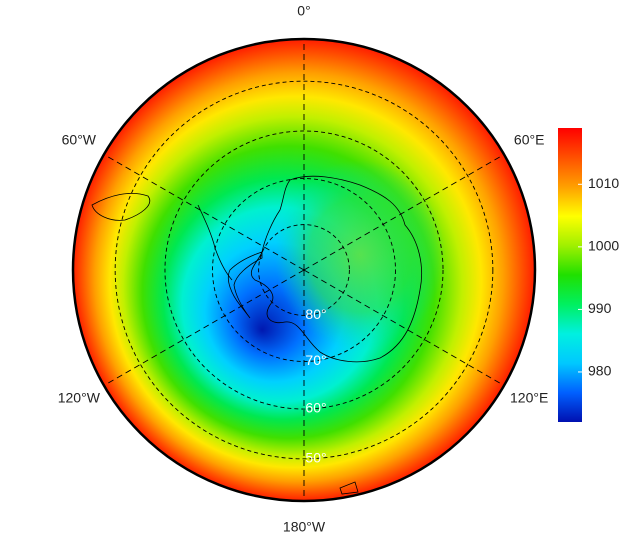 The height and width of the screenshot is (557, 625). Describe the element at coordinates (304, 527) in the screenshot. I see `meridian-label: 180°W` at that location.